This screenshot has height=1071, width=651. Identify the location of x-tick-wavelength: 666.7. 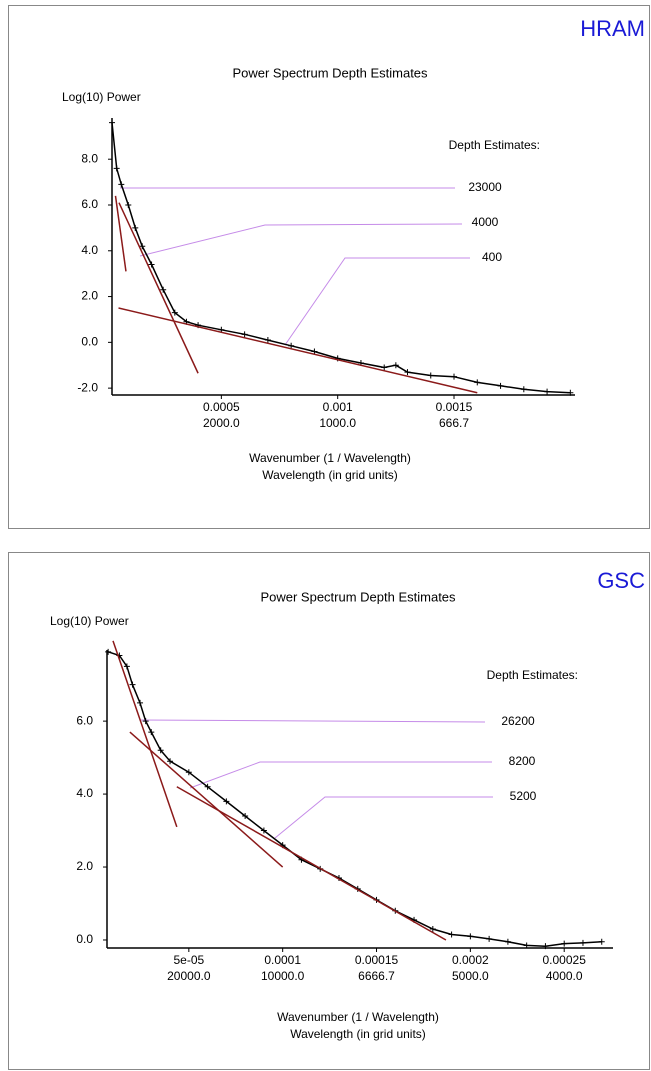
(454, 423).